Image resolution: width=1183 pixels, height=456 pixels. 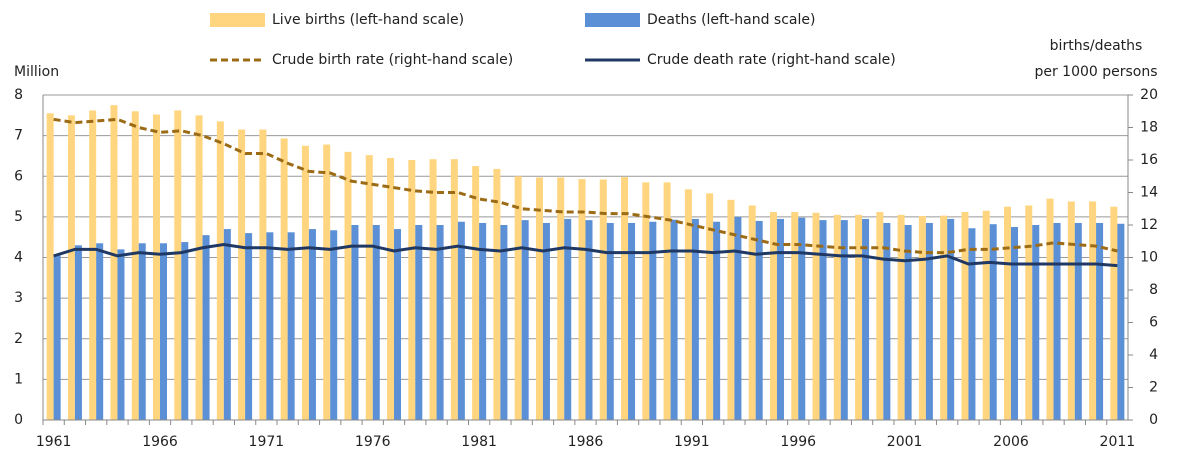 I want to click on y-tick-label: 3, so click(x=18, y=298).